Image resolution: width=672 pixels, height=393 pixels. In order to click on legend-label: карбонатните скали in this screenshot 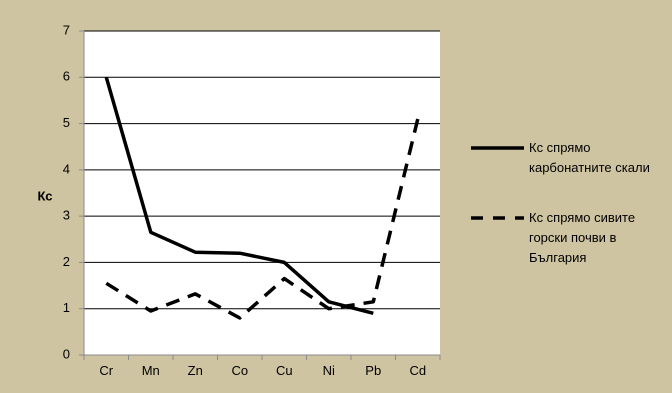, I will do `click(589, 167)`.